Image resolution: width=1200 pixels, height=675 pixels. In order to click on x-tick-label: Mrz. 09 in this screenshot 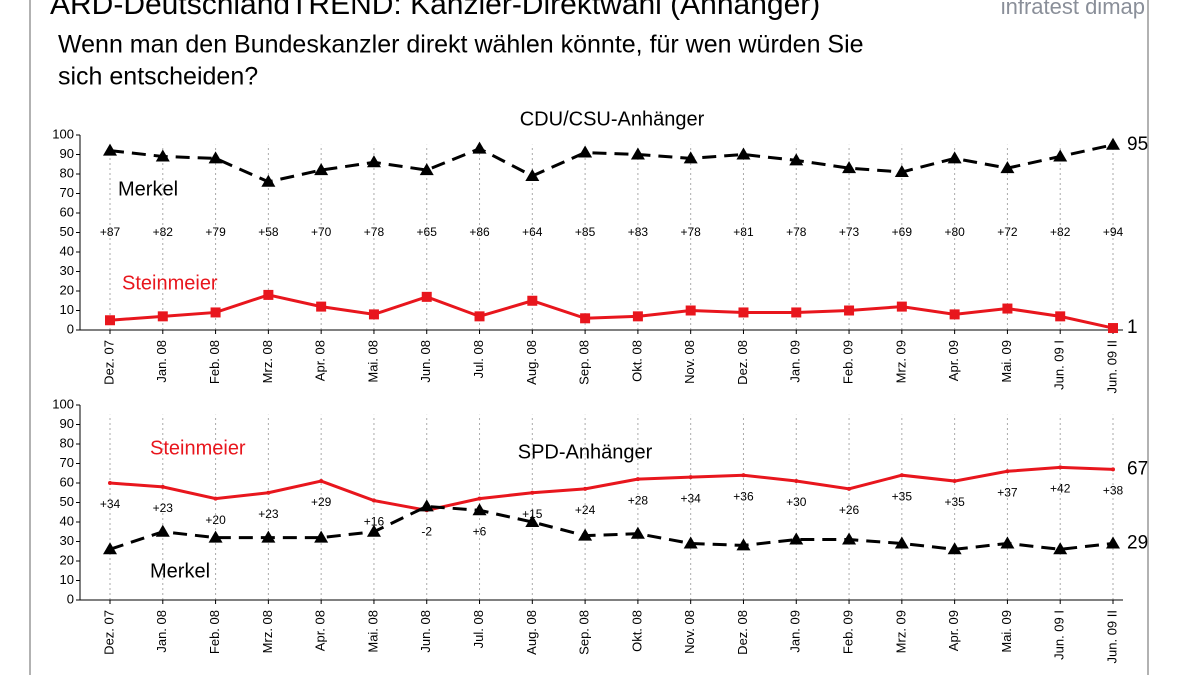, I will do `click(900, 361)`.